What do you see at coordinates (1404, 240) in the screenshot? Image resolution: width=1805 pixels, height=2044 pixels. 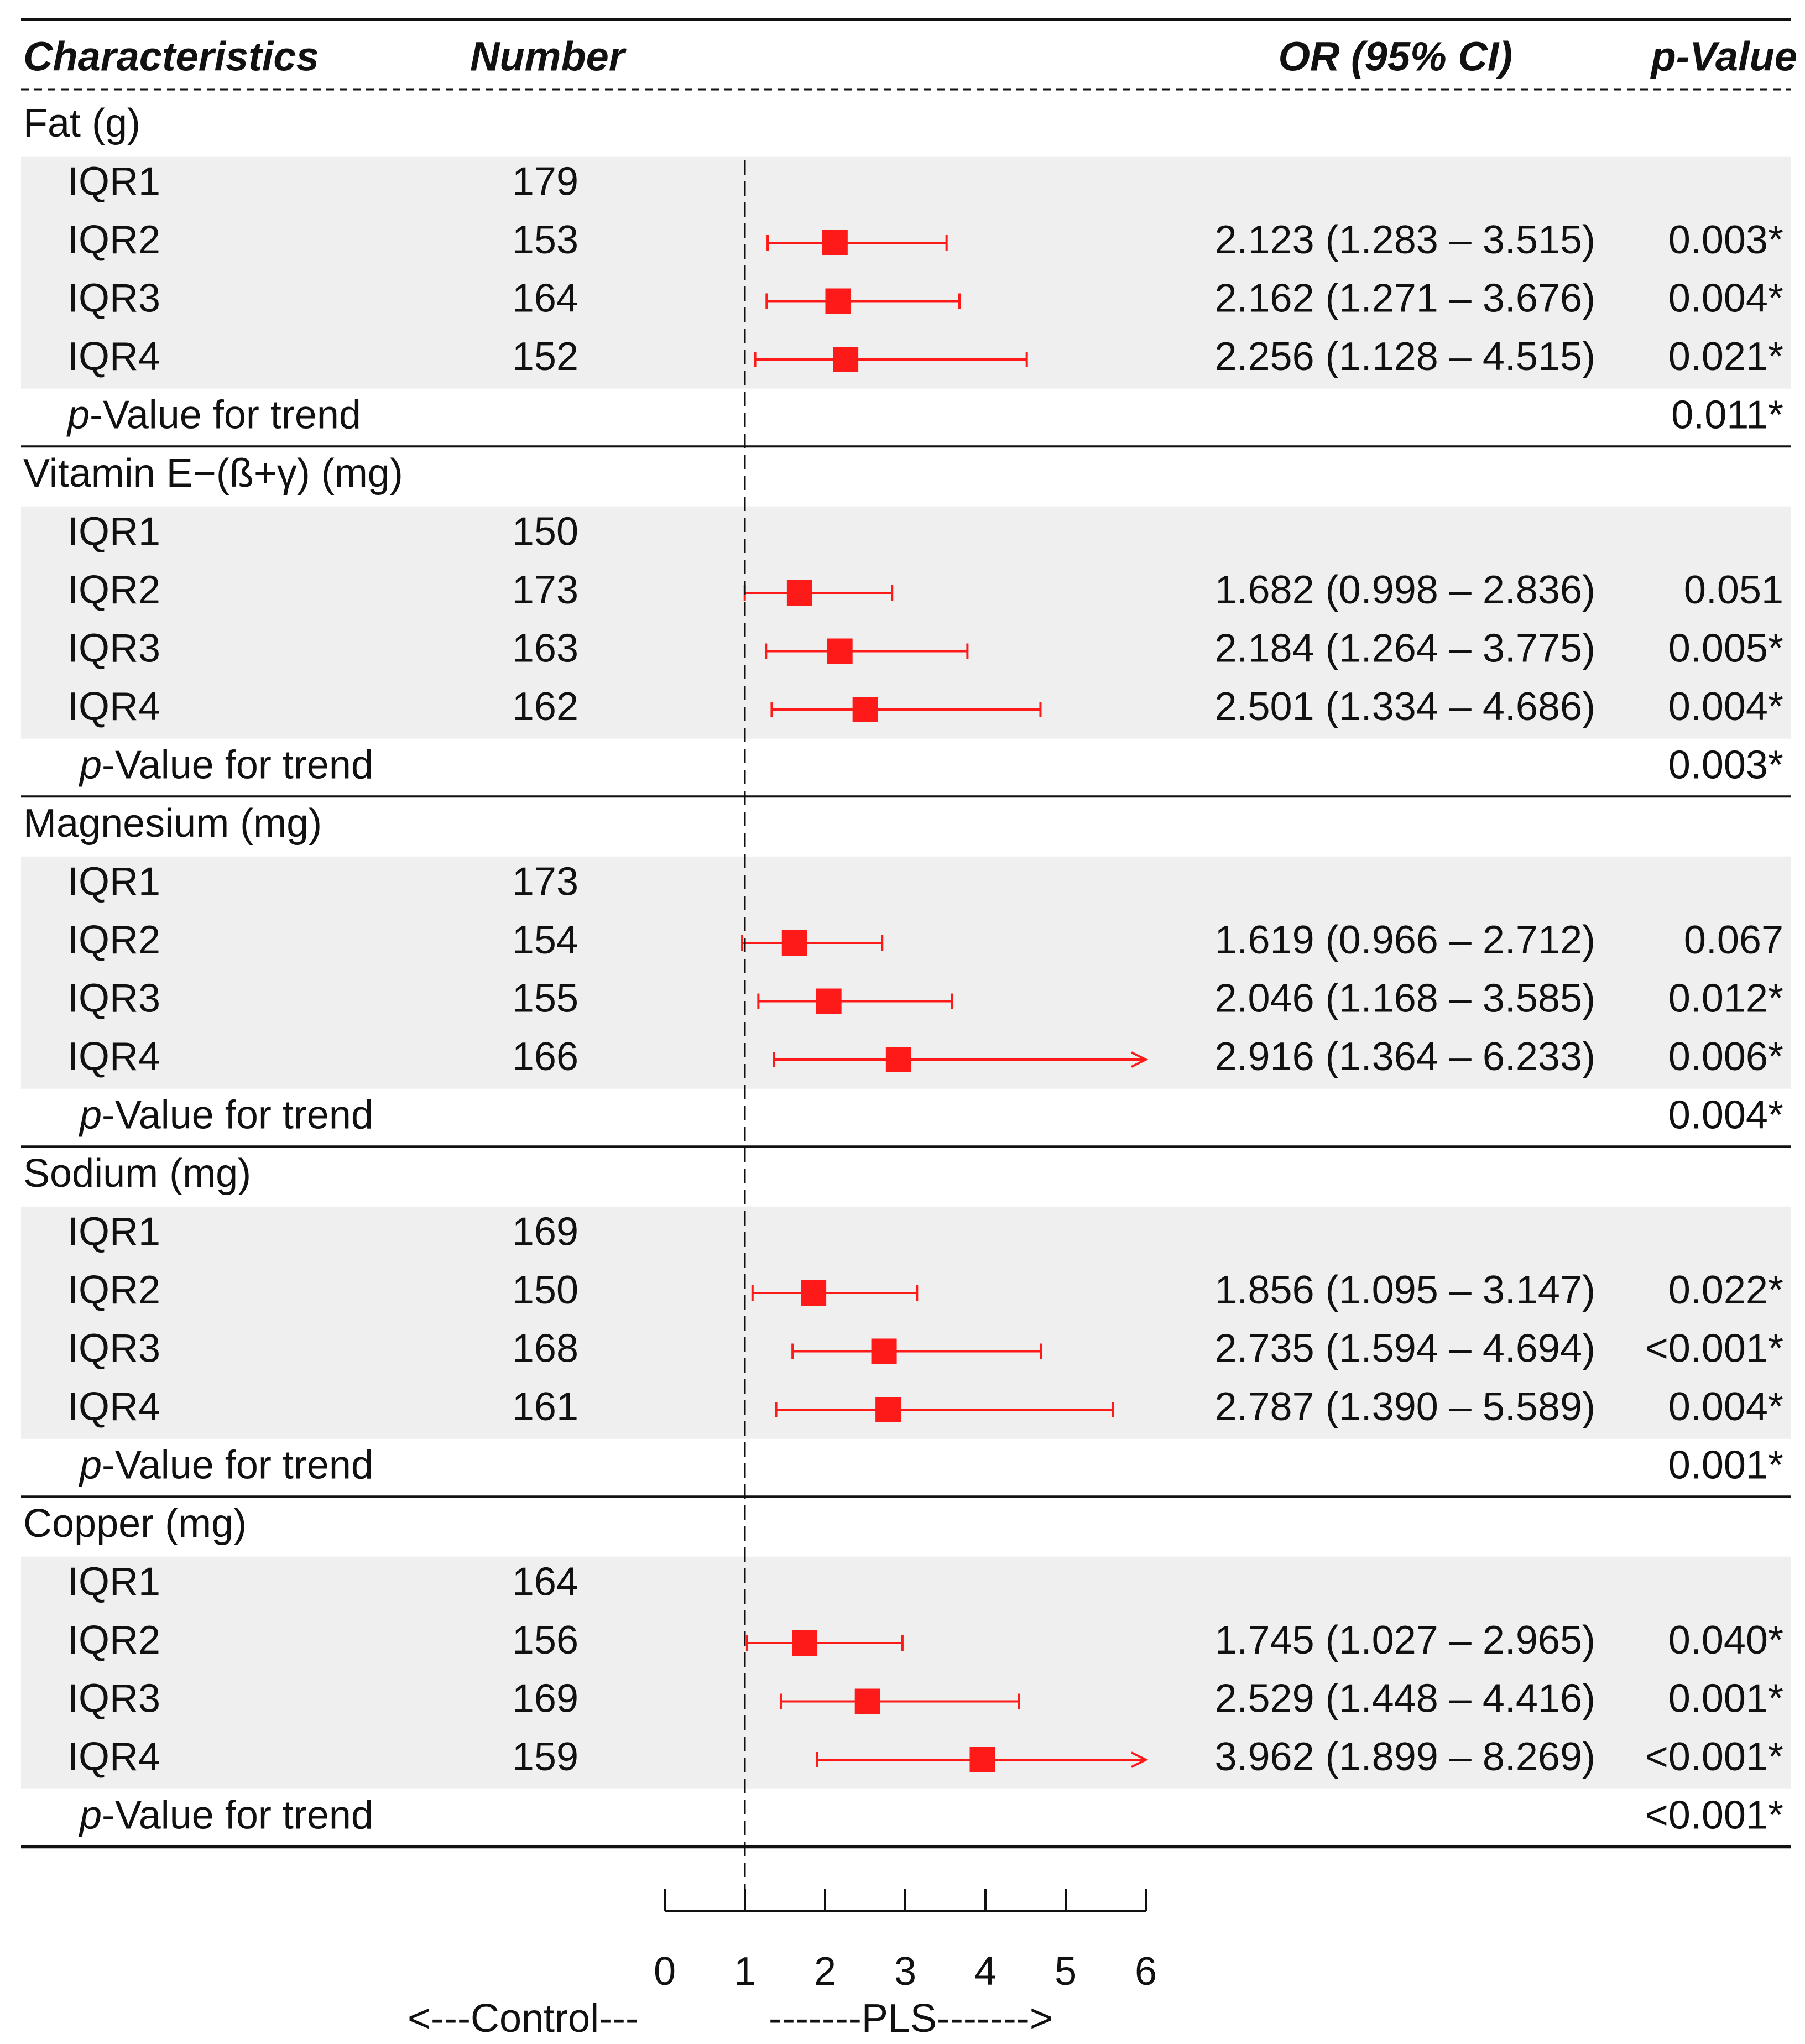 I see `row-or-ci: 2.123 (1.283 – 3.515)` at bounding box center [1404, 240].